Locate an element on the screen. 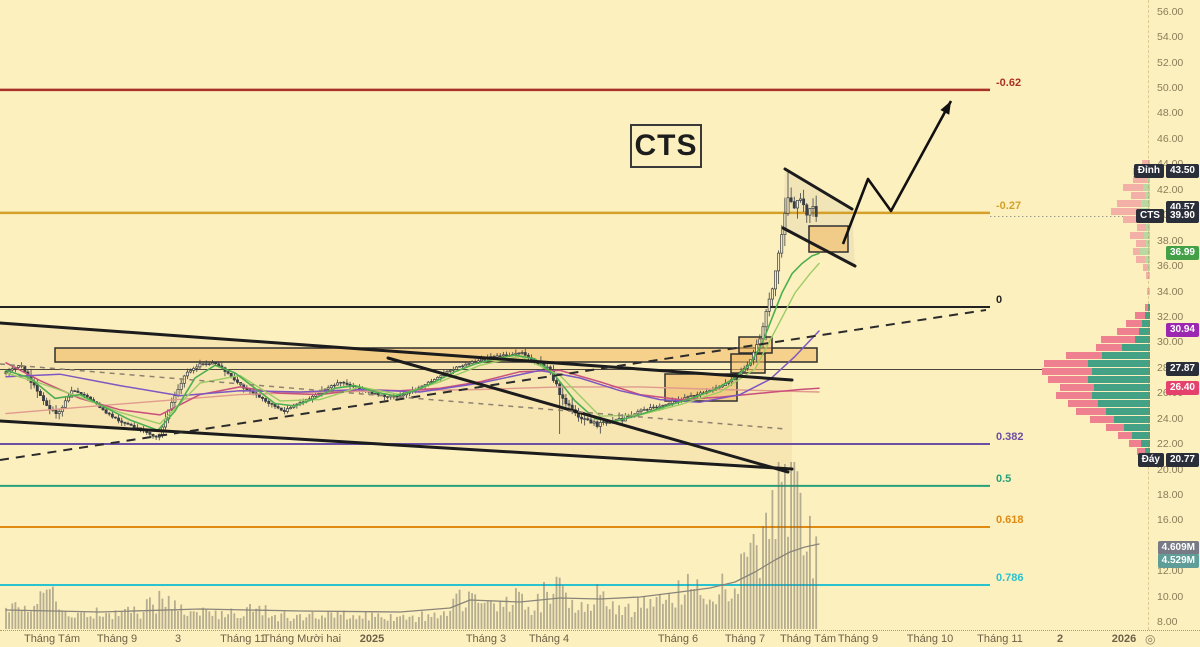  volume-ma-line is located at coordinates (412, 578).